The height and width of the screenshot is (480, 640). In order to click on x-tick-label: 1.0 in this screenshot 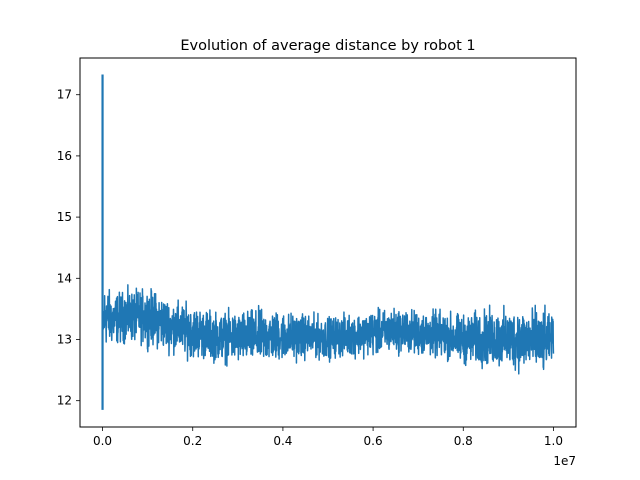, I will do `click(553, 441)`.